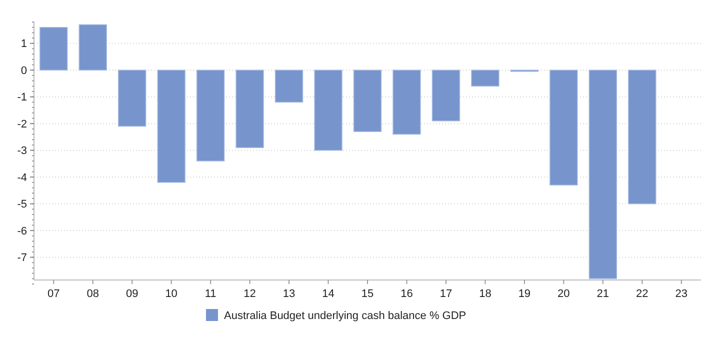  I want to click on y-tick-label: -5, so click(22, 204).